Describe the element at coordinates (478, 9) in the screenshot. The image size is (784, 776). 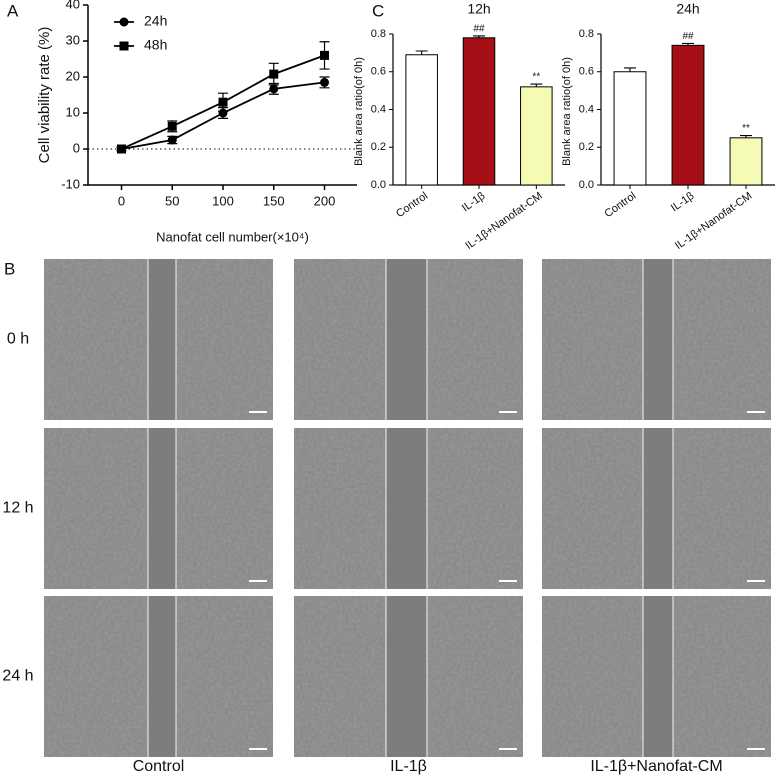
I see `chart-title: 12h` at that location.